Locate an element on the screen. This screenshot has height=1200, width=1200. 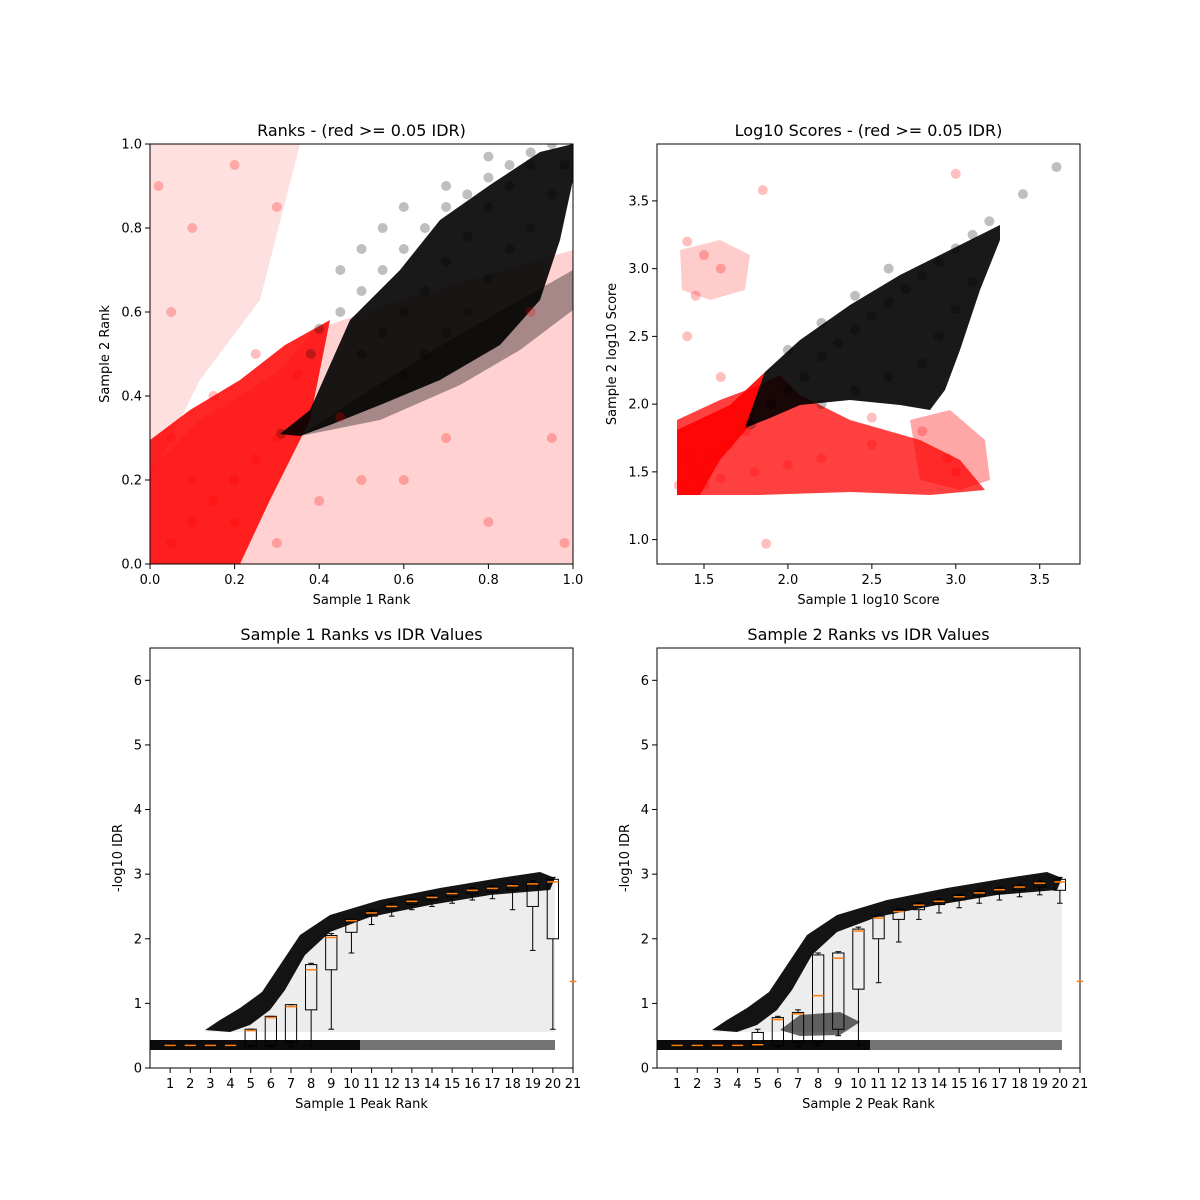
x-tick-label: 2.5 is located at coordinates (872, 580).